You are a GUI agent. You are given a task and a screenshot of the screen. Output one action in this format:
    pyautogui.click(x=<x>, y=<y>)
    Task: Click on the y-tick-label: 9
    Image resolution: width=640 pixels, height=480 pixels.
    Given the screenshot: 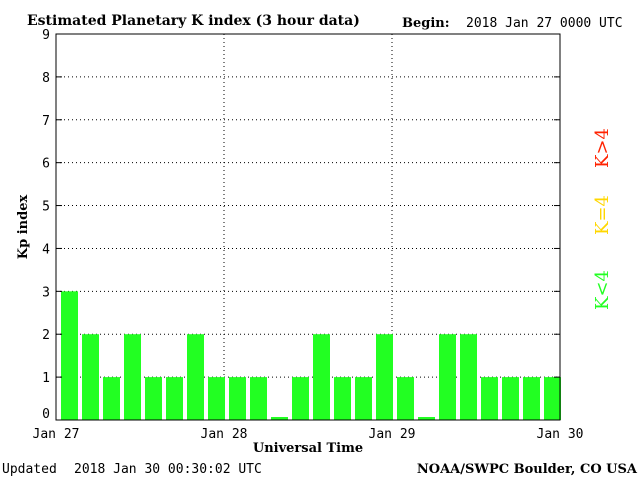 What is the action you would take?
    pyautogui.click(x=46, y=35)
    